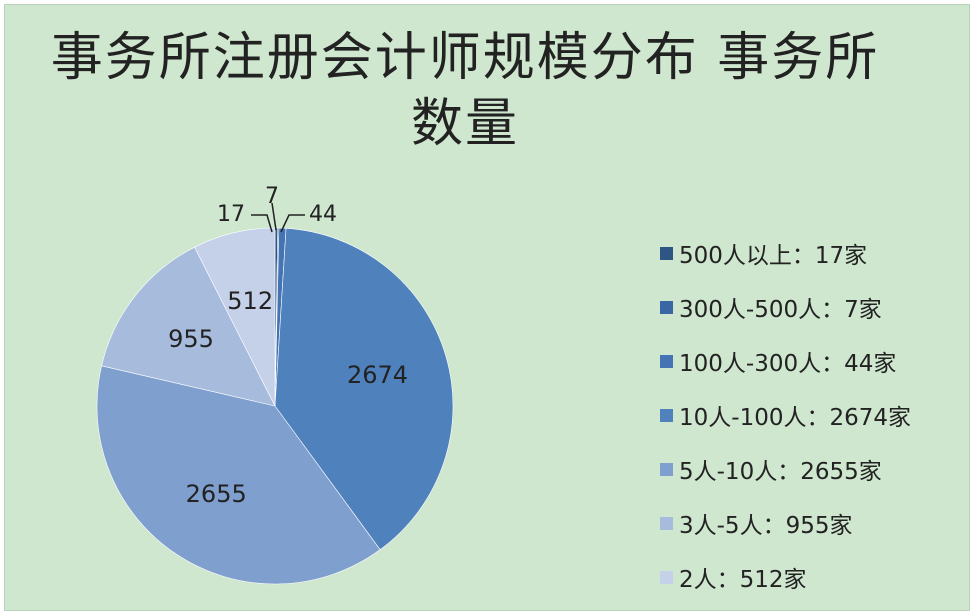 The height and width of the screenshot is (615, 974). I want to click on data-label: 955, so click(191, 339).